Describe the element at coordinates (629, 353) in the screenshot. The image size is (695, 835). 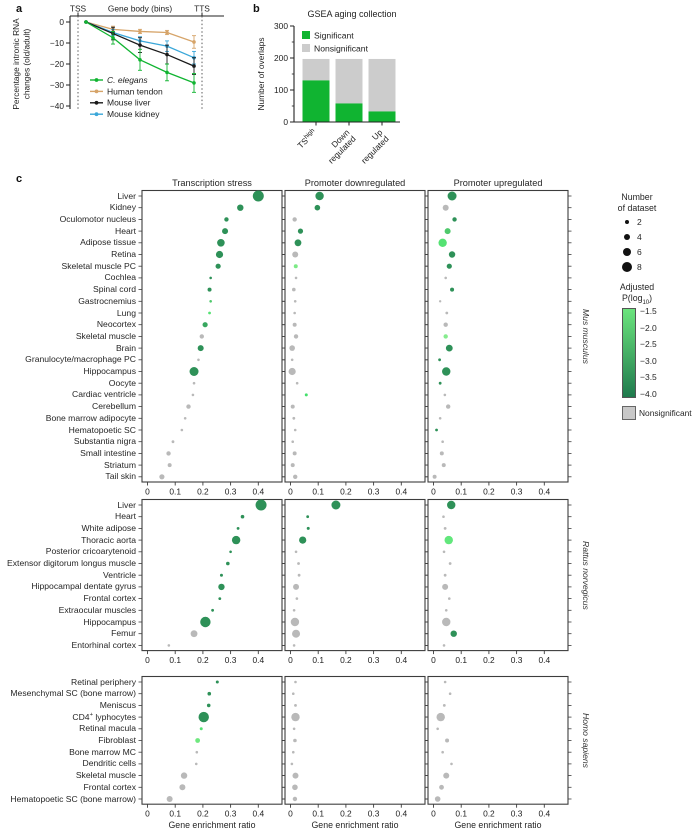
I see `color-gradient-bar` at that location.